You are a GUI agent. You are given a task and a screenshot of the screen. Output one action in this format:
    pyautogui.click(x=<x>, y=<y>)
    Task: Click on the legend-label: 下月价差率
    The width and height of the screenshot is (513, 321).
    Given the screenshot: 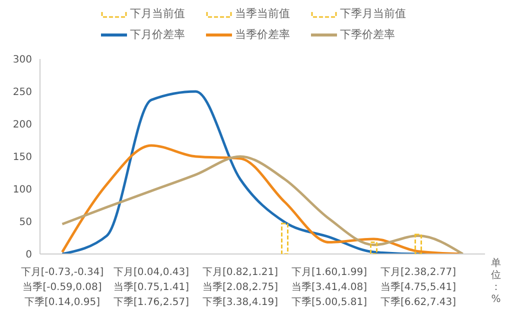 What is the action you would take?
    pyautogui.click(x=157, y=34)
    